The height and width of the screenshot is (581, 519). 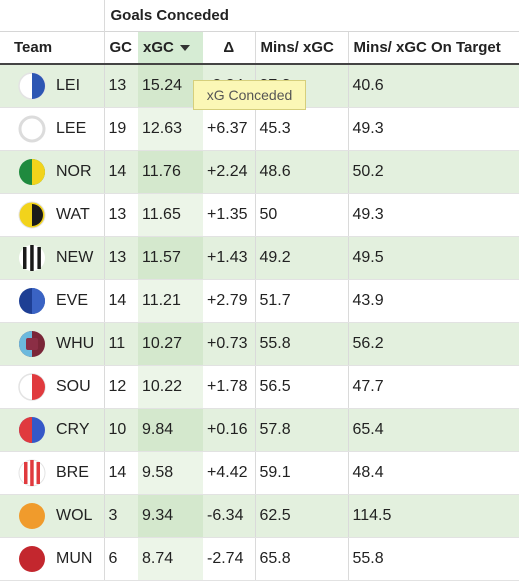 What do you see at coordinates (32, 129) in the screenshot?
I see `leeds-crest-icon` at bounding box center [32, 129].